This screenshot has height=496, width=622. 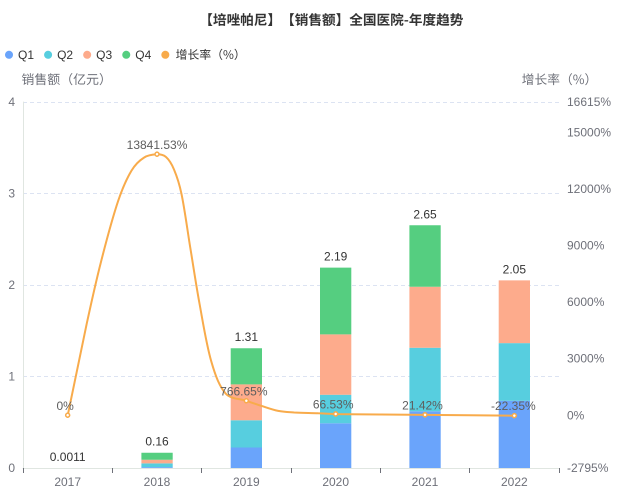 I want to click on svg-text: 2017, so click(x=67, y=482).